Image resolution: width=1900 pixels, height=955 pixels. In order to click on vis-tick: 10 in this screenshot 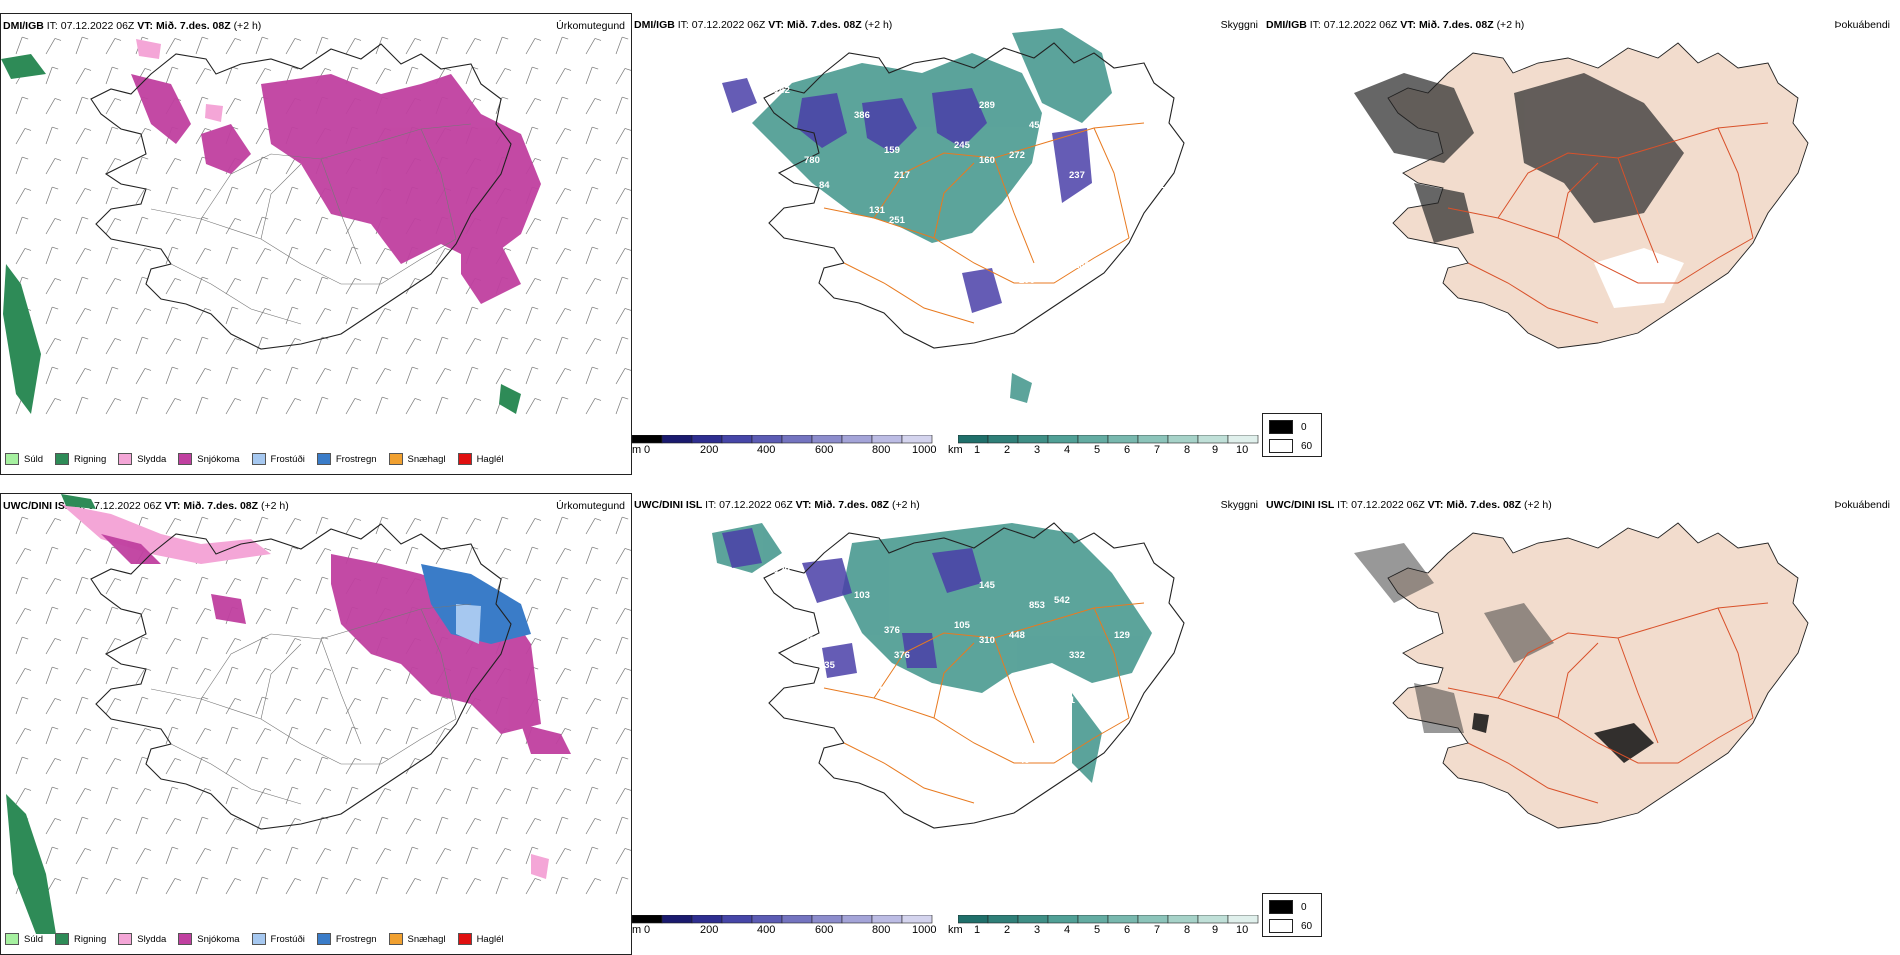, I will do `click(1242, 450)`.